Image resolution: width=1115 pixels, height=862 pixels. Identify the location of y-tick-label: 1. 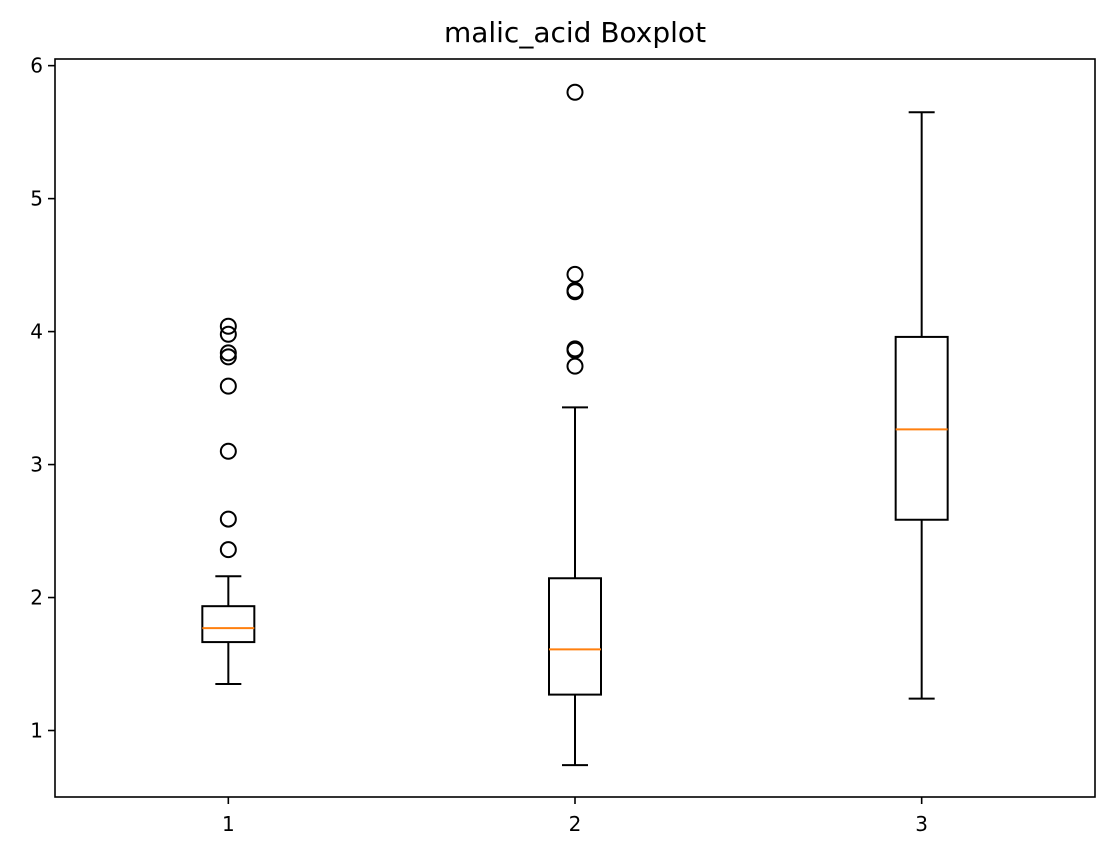
(36, 731).